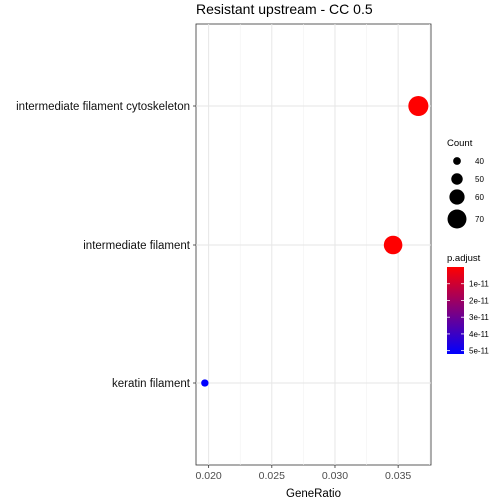 This screenshot has width=504, height=504. What do you see at coordinates (465, 183) in the screenshot?
I see `count-legend: Count 40 50 60 70` at bounding box center [465, 183].